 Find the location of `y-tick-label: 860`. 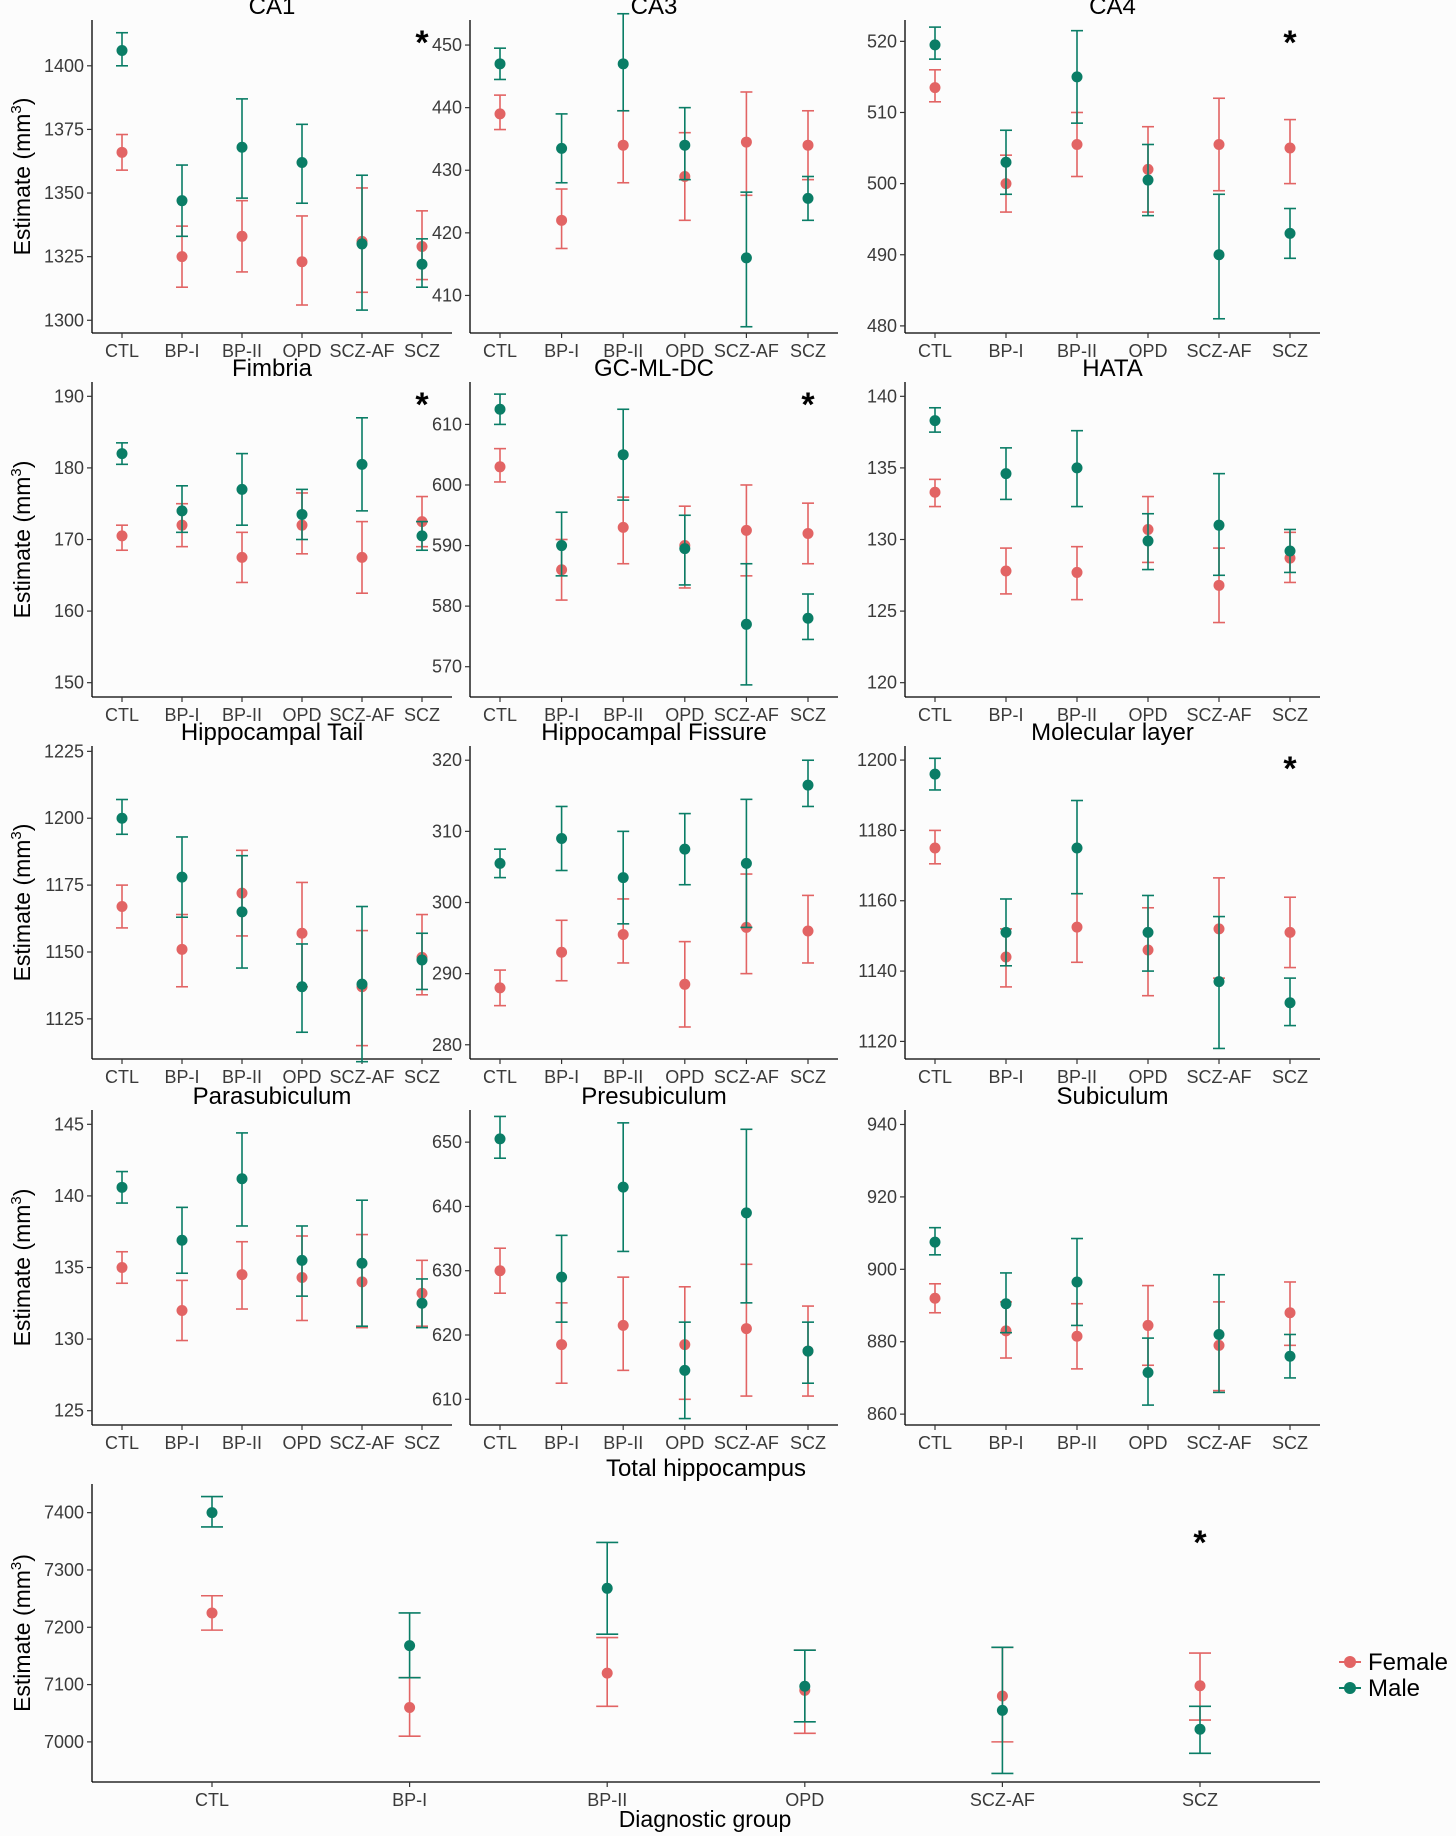

y-tick-label: 860 is located at coordinates (882, 1414).